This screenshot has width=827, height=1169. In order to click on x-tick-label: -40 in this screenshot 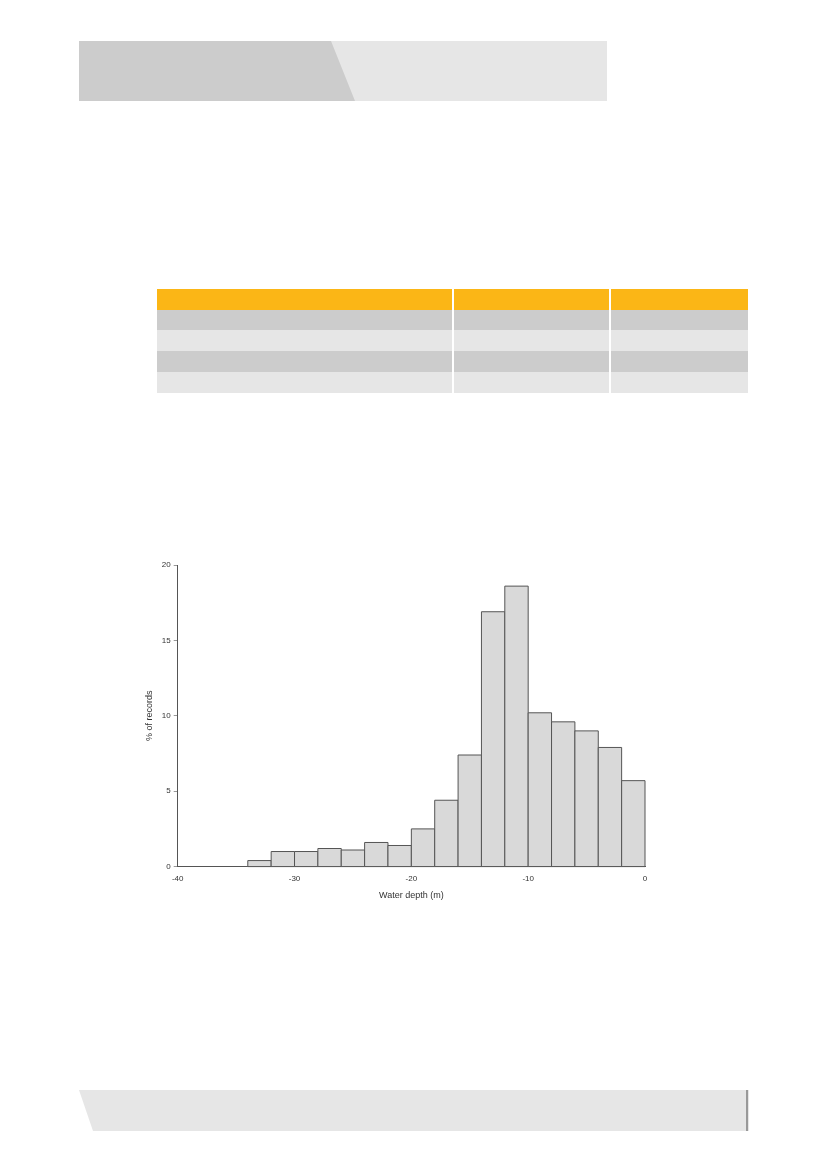, I will do `click(178, 878)`.